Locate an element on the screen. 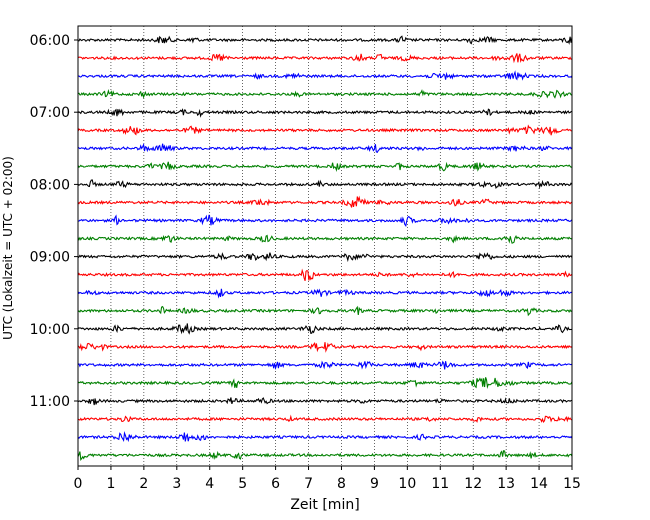 The height and width of the screenshot is (520, 650). y-tick-label-0900: 09:00 is located at coordinates (50, 258).